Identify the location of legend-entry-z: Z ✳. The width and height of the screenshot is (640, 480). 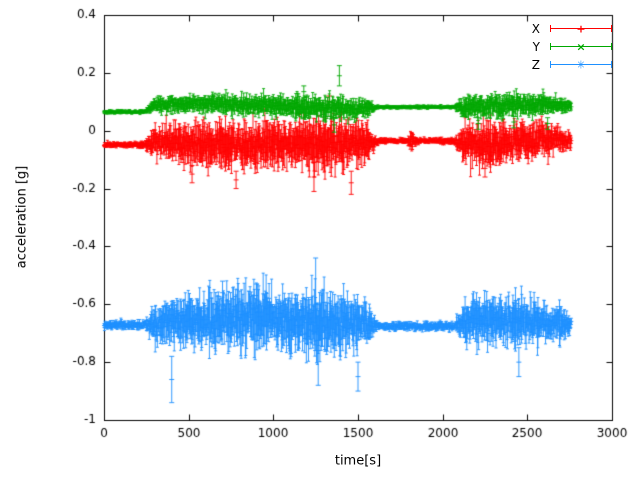
(571, 64).